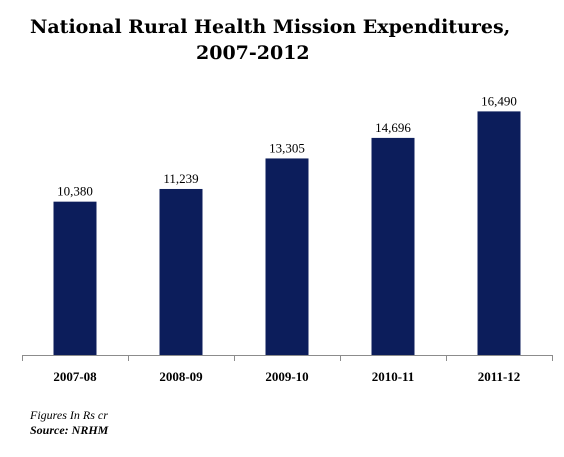 Image resolution: width=564 pixels, height=457 pixels. Describe the element at coordinates (287, 147) in the screenshot. I see `data-label-2009-10: 13,305` at that location.